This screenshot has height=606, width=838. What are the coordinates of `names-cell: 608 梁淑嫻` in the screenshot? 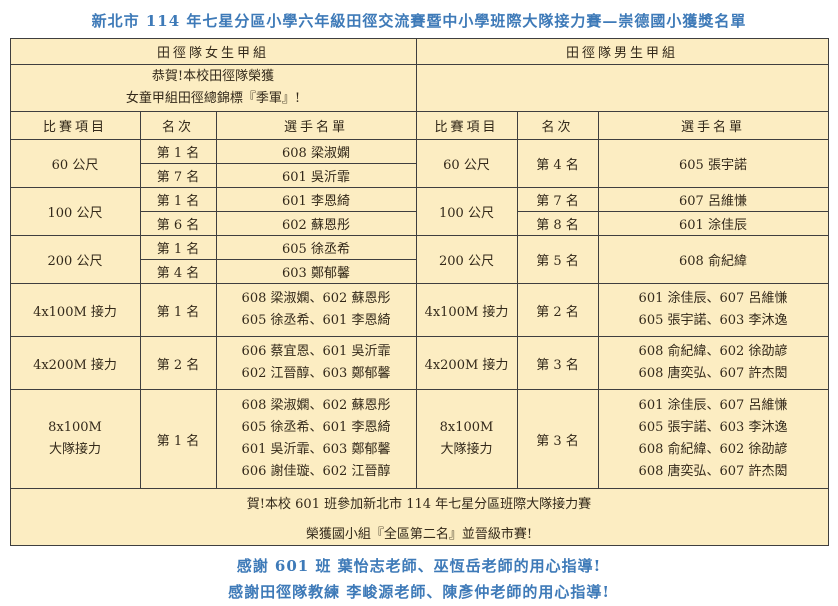 It's located at (316, 152).